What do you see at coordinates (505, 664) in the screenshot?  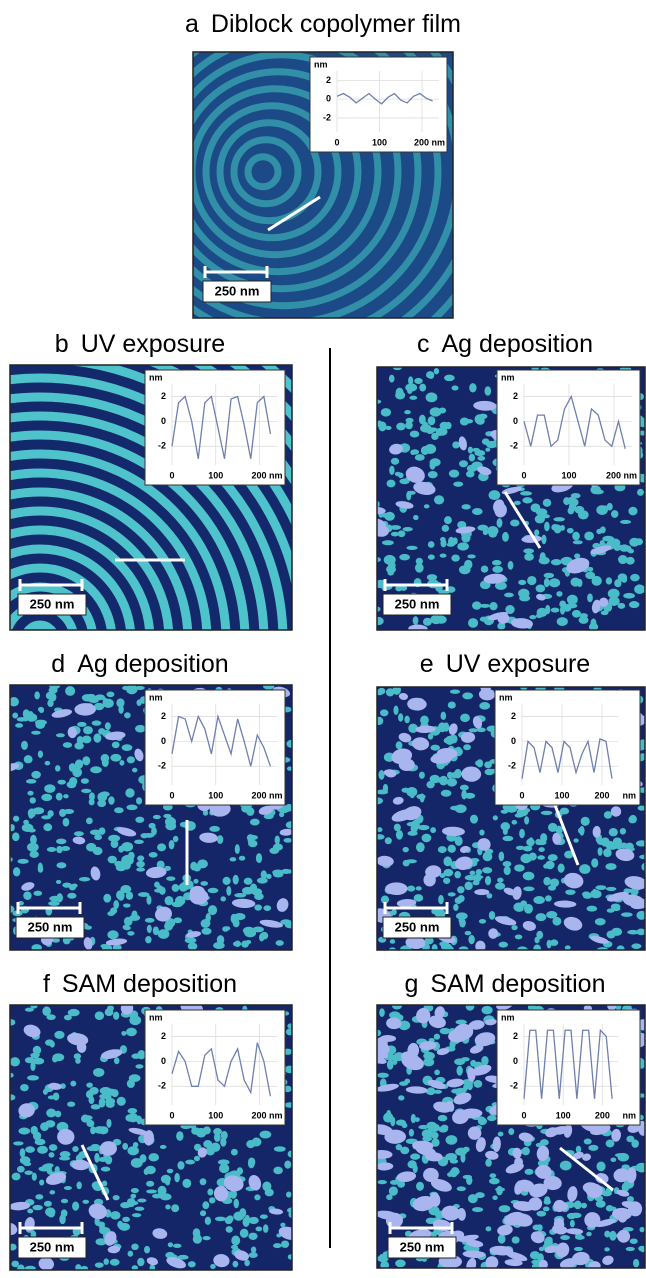 I see `panel-title: e UV exposure` at bounding box center [505, 664].